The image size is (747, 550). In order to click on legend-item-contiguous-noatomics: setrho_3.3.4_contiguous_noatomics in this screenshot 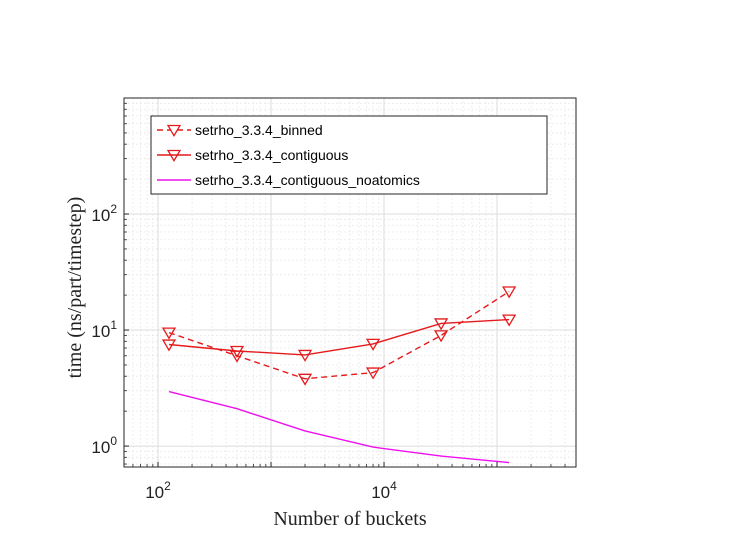, I will do `click(288, 180)`.